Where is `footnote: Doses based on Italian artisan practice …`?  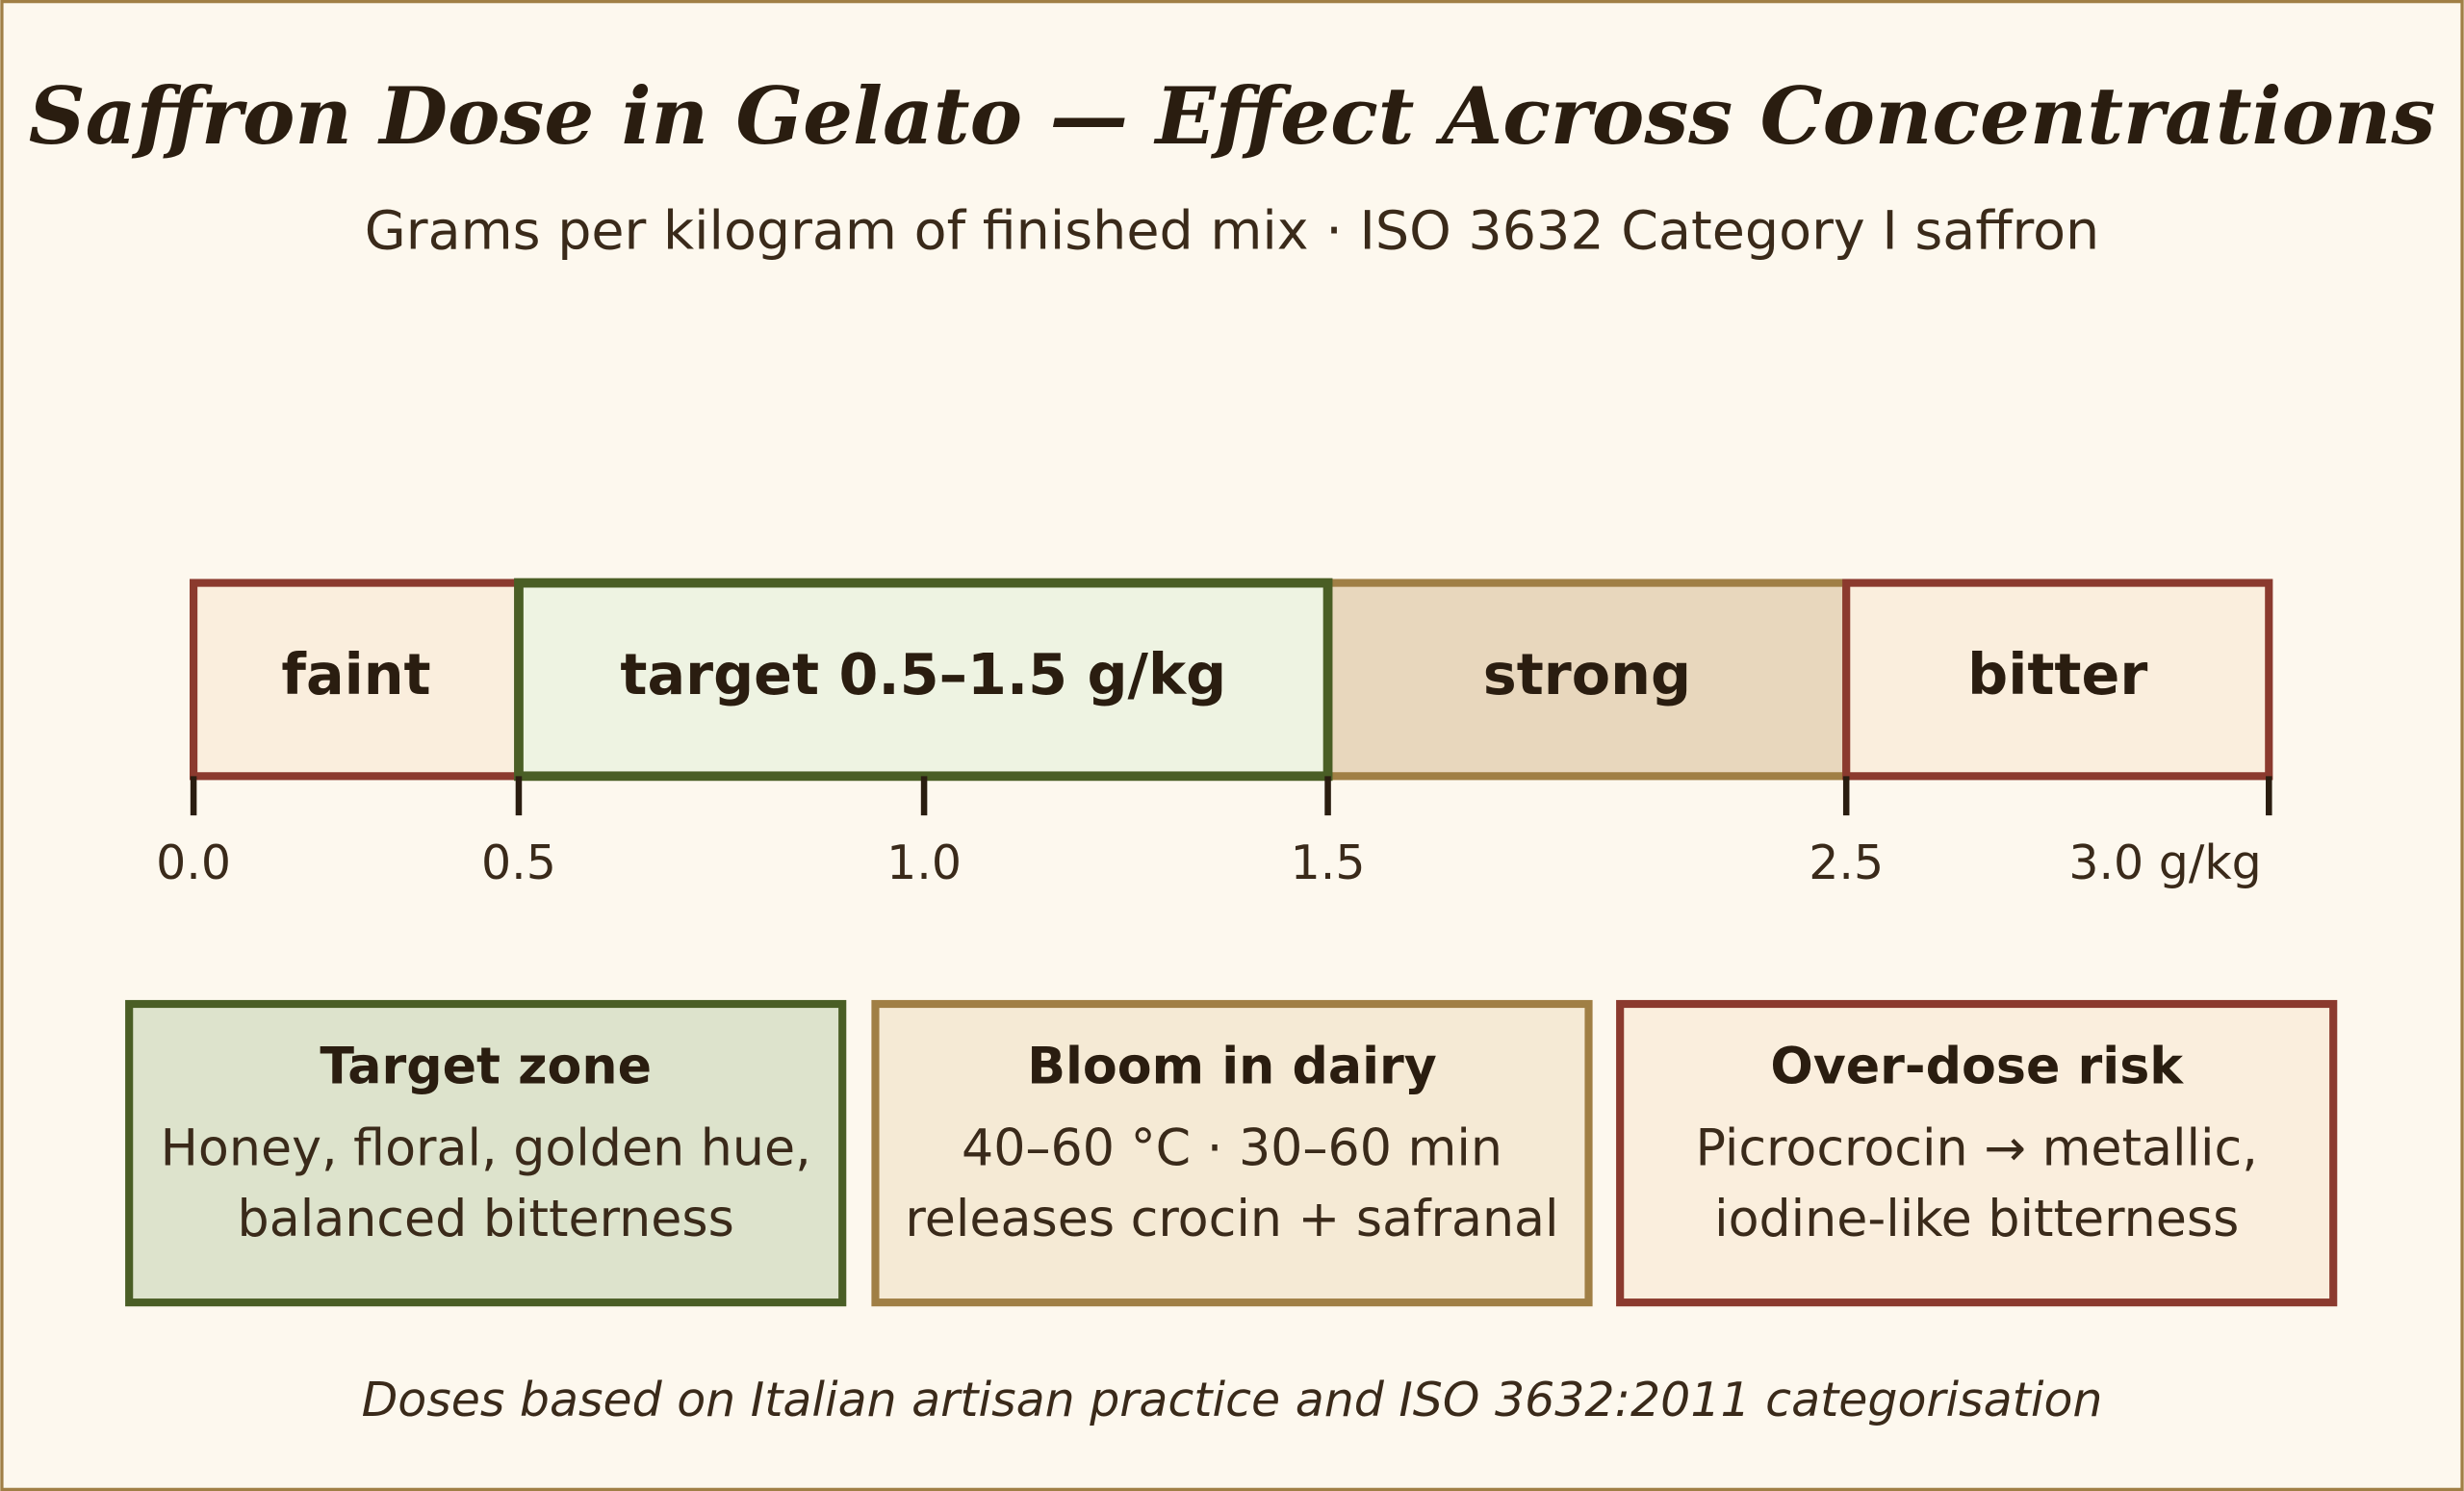
footnote: Doses based on Italian artisan practice … is located at coordinates (1232, 1400).